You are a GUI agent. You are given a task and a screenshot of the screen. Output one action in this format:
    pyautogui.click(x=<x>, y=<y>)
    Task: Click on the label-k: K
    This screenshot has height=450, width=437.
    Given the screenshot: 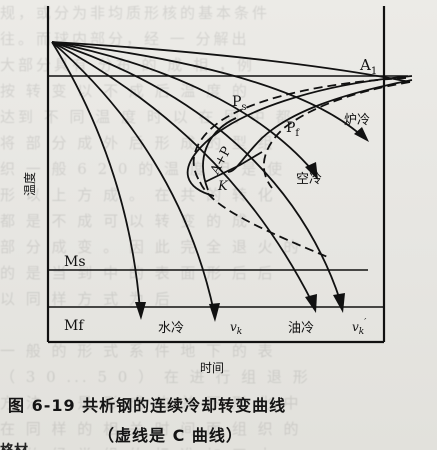 What is the action you would take?
    pyautogui.click(x=223, y=186)
    